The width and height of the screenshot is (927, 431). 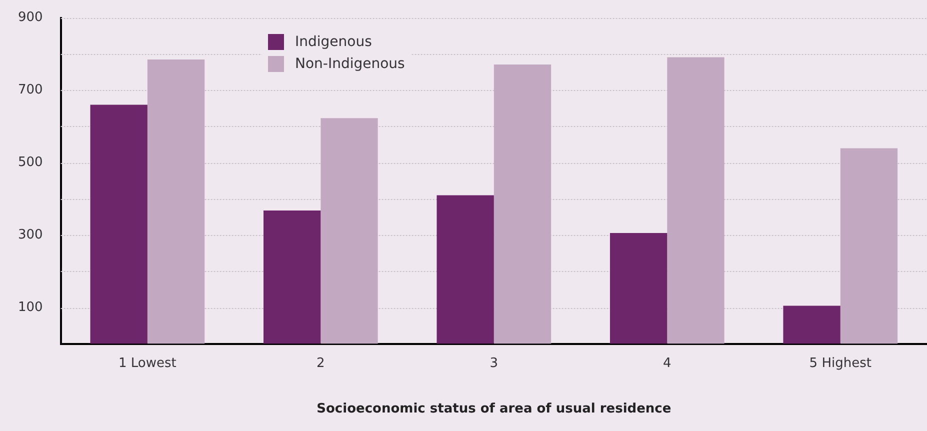 I want to click on y-tick-label: 500, so click(x=30, y=162).